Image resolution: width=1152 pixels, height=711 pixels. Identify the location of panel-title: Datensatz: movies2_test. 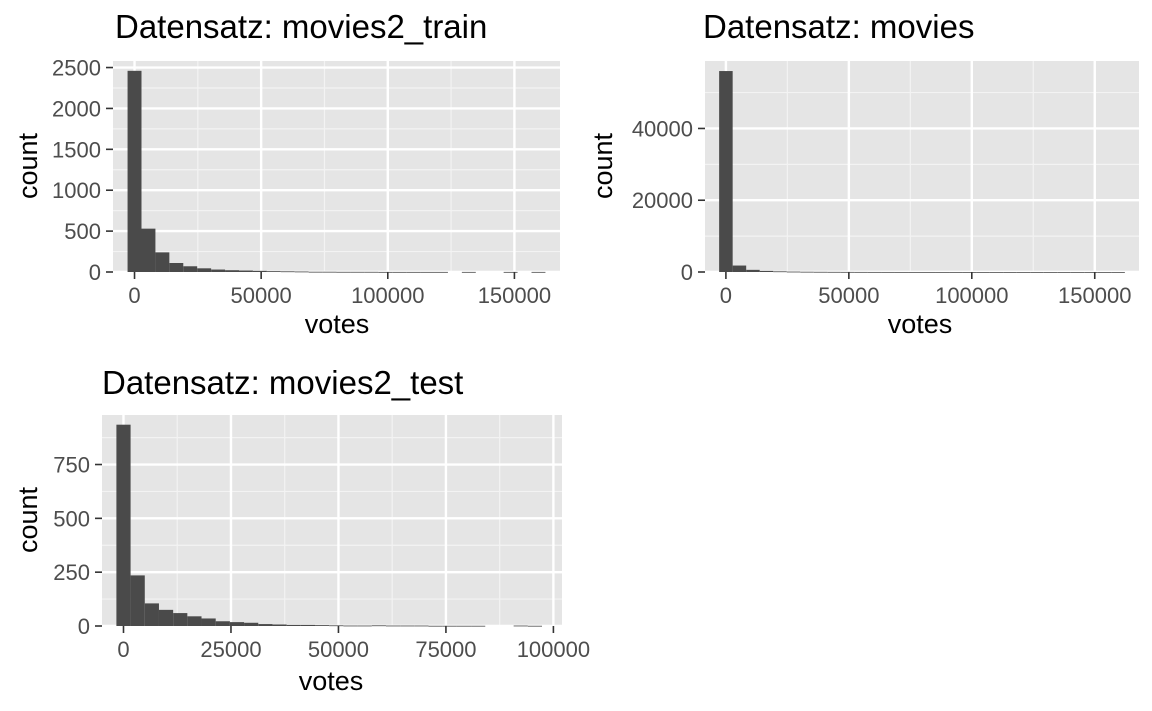
(282, 382).